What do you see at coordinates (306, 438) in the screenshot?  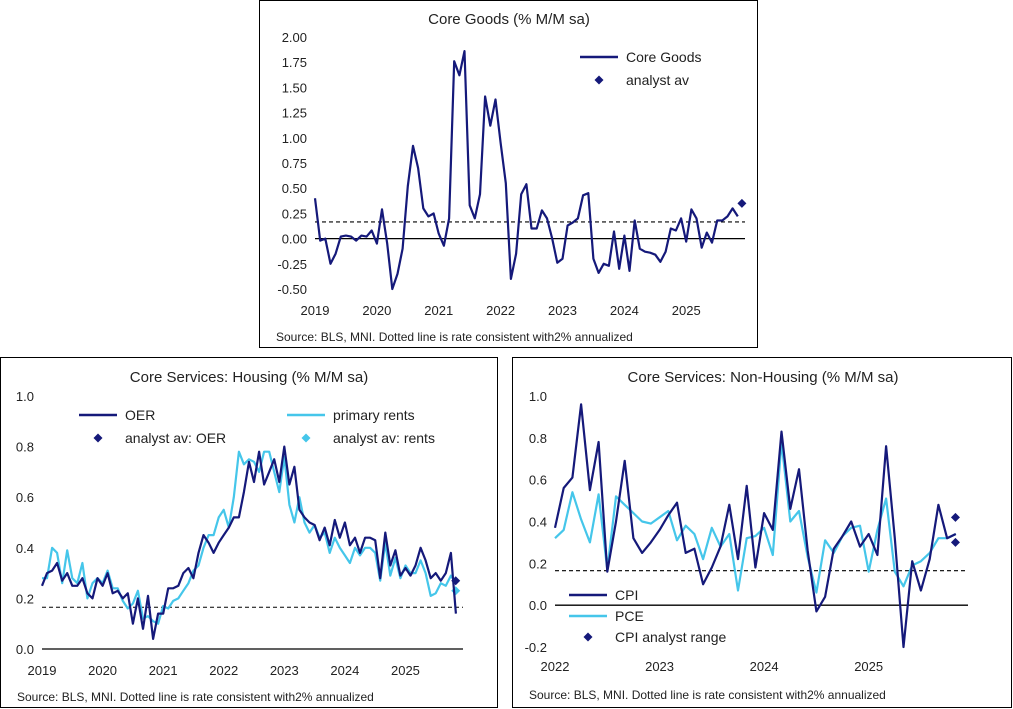 I see `legend-marker-analyst-av-rents` at bounding box center [306, 438].